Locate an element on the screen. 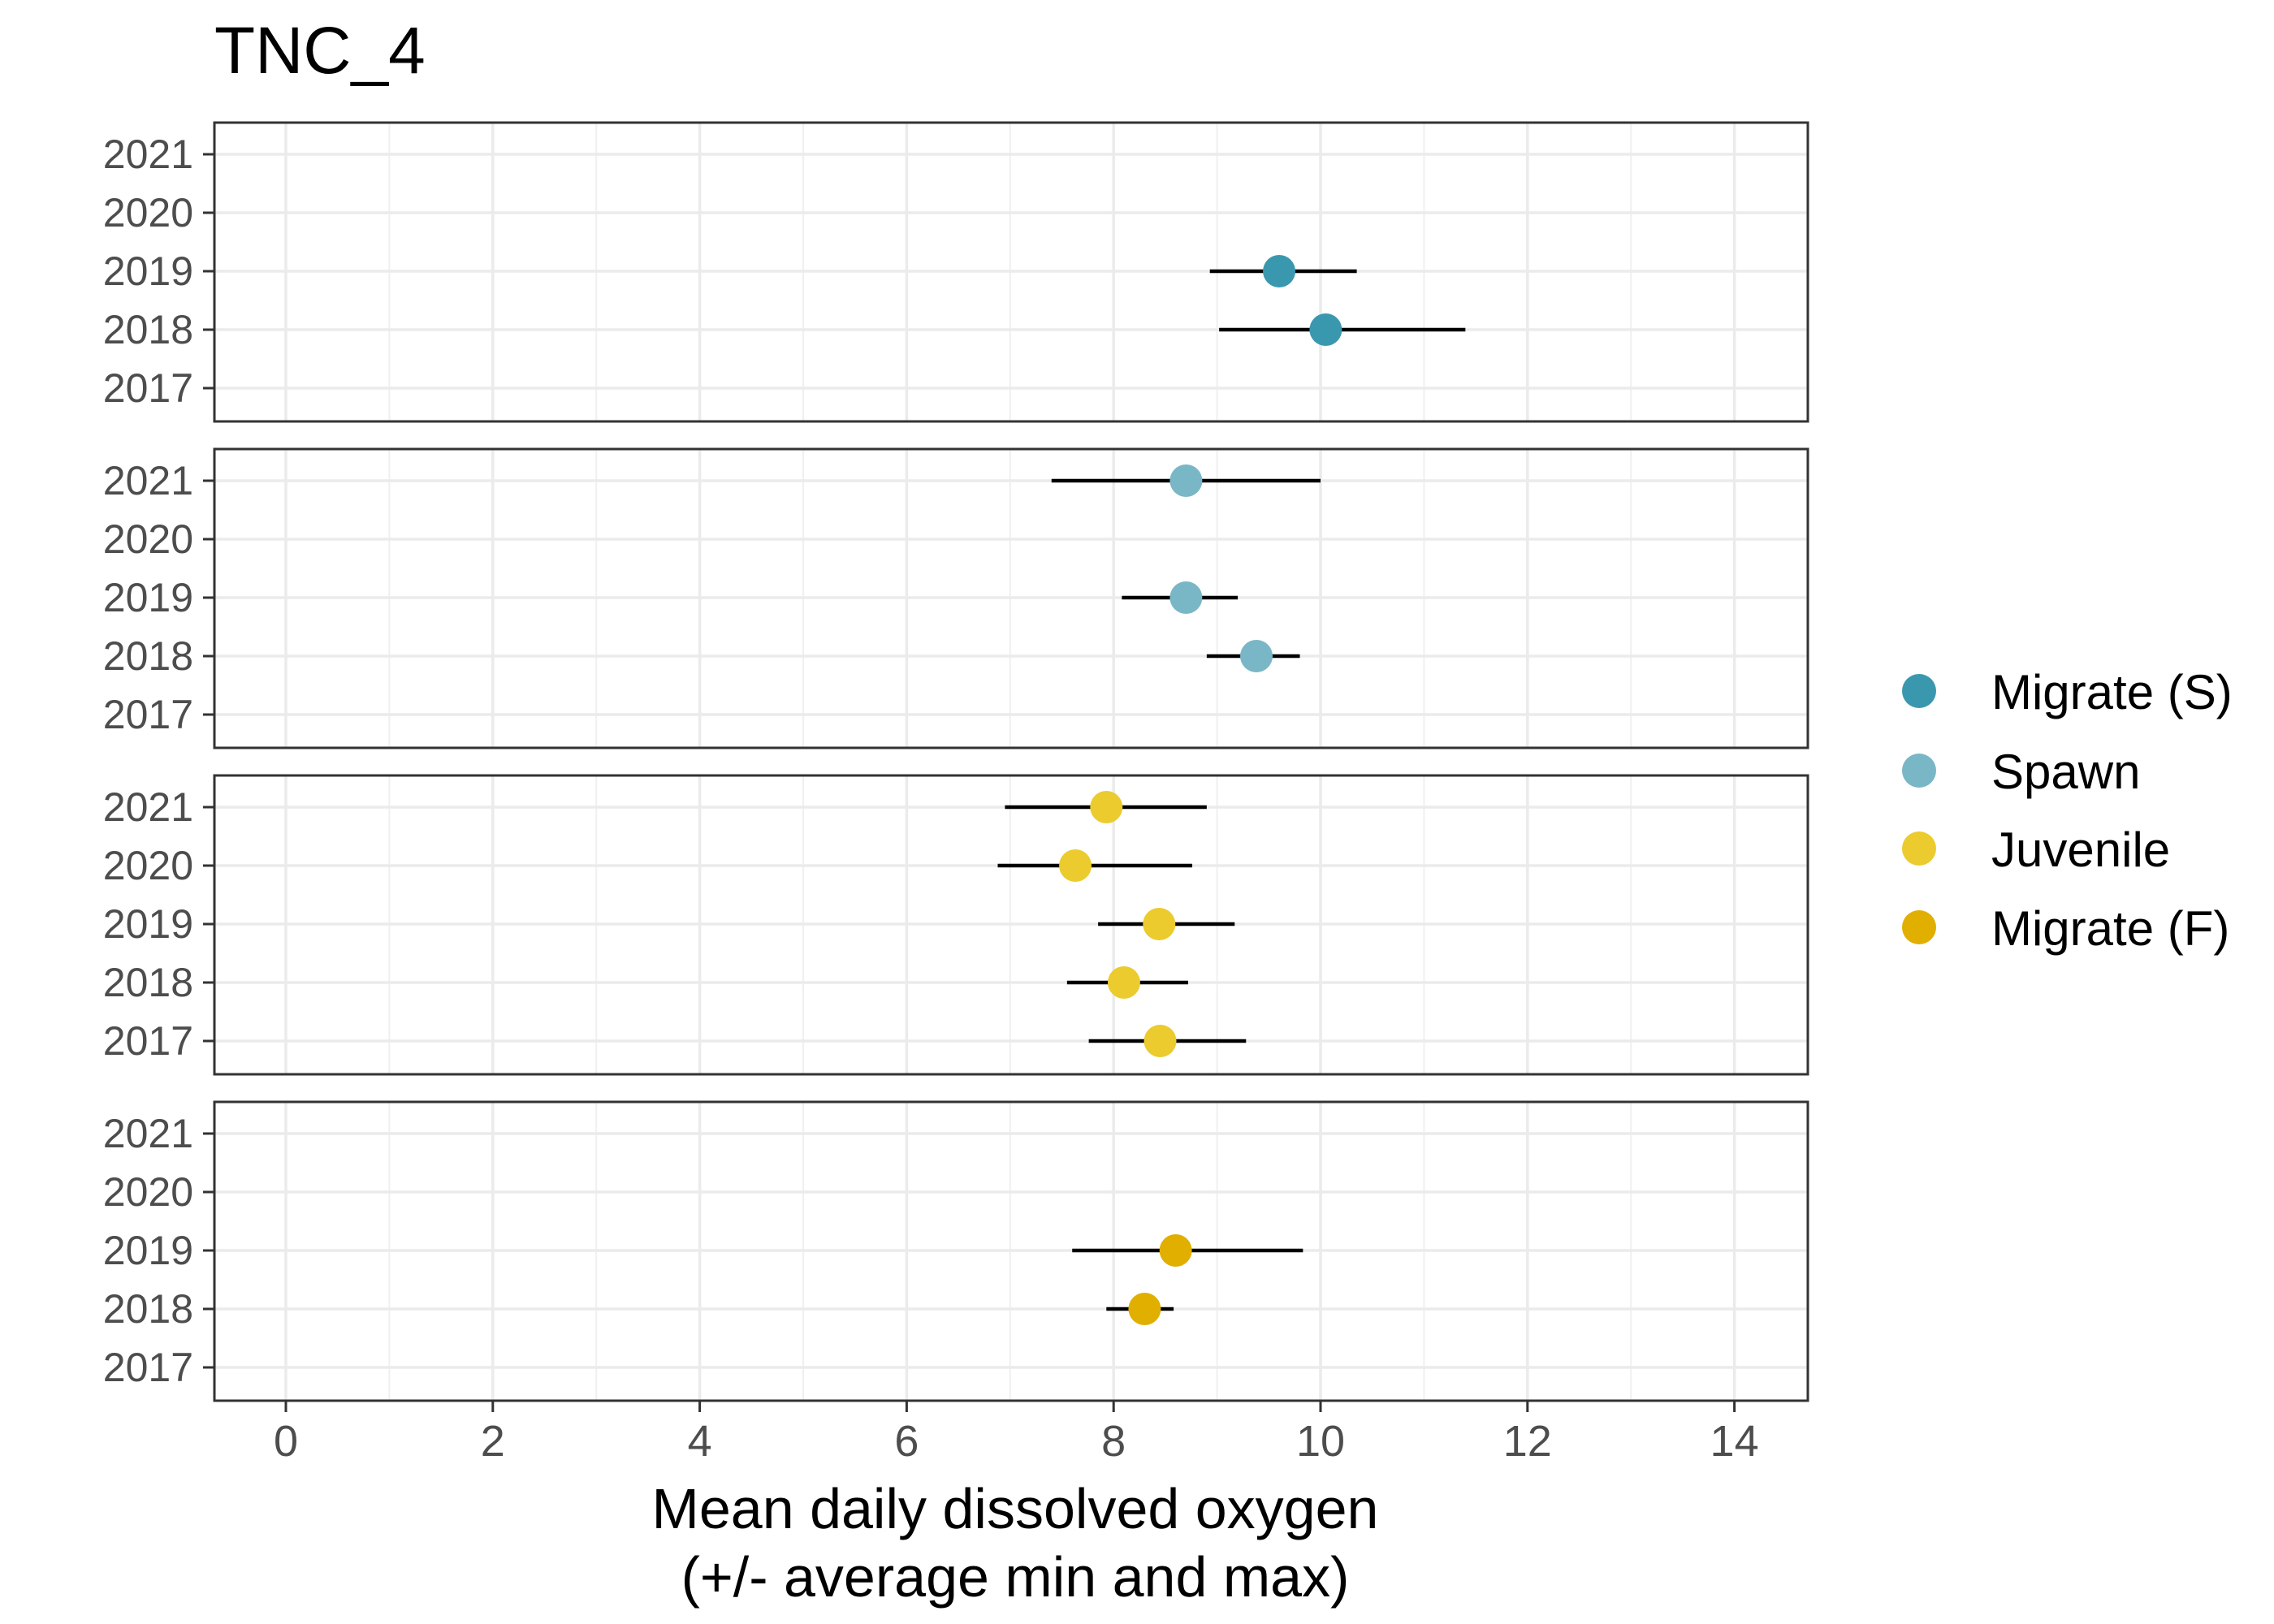 This screenshot has width=2274, height=1624. chart-title: TNC_4 is located at coordinates (320, 51).